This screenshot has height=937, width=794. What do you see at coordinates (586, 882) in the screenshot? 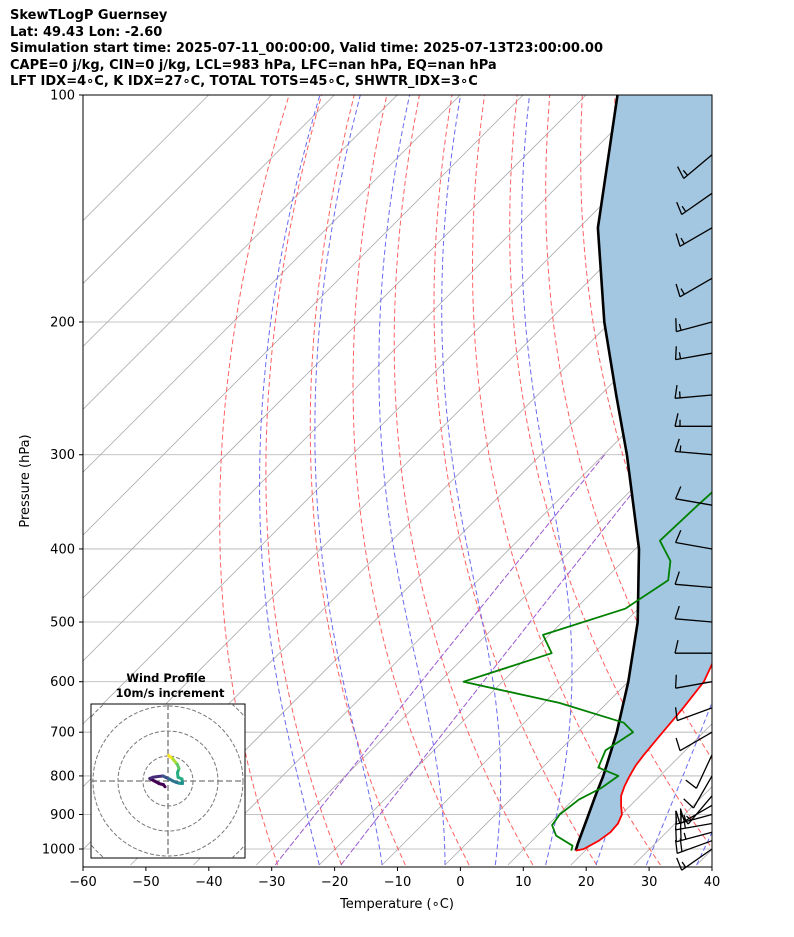
I see `x-tick-label: 20` at bounding box center [586, 882].